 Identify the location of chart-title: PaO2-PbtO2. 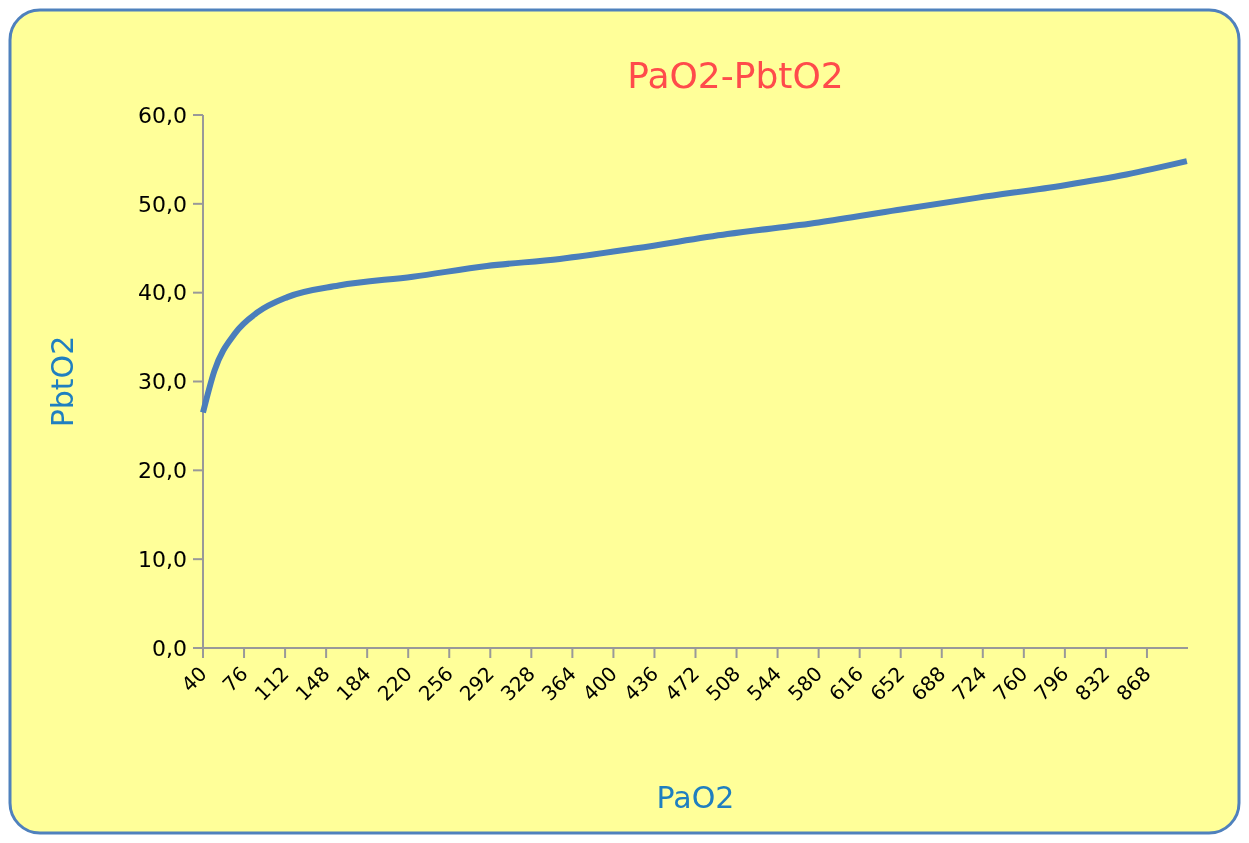
(735, 75).